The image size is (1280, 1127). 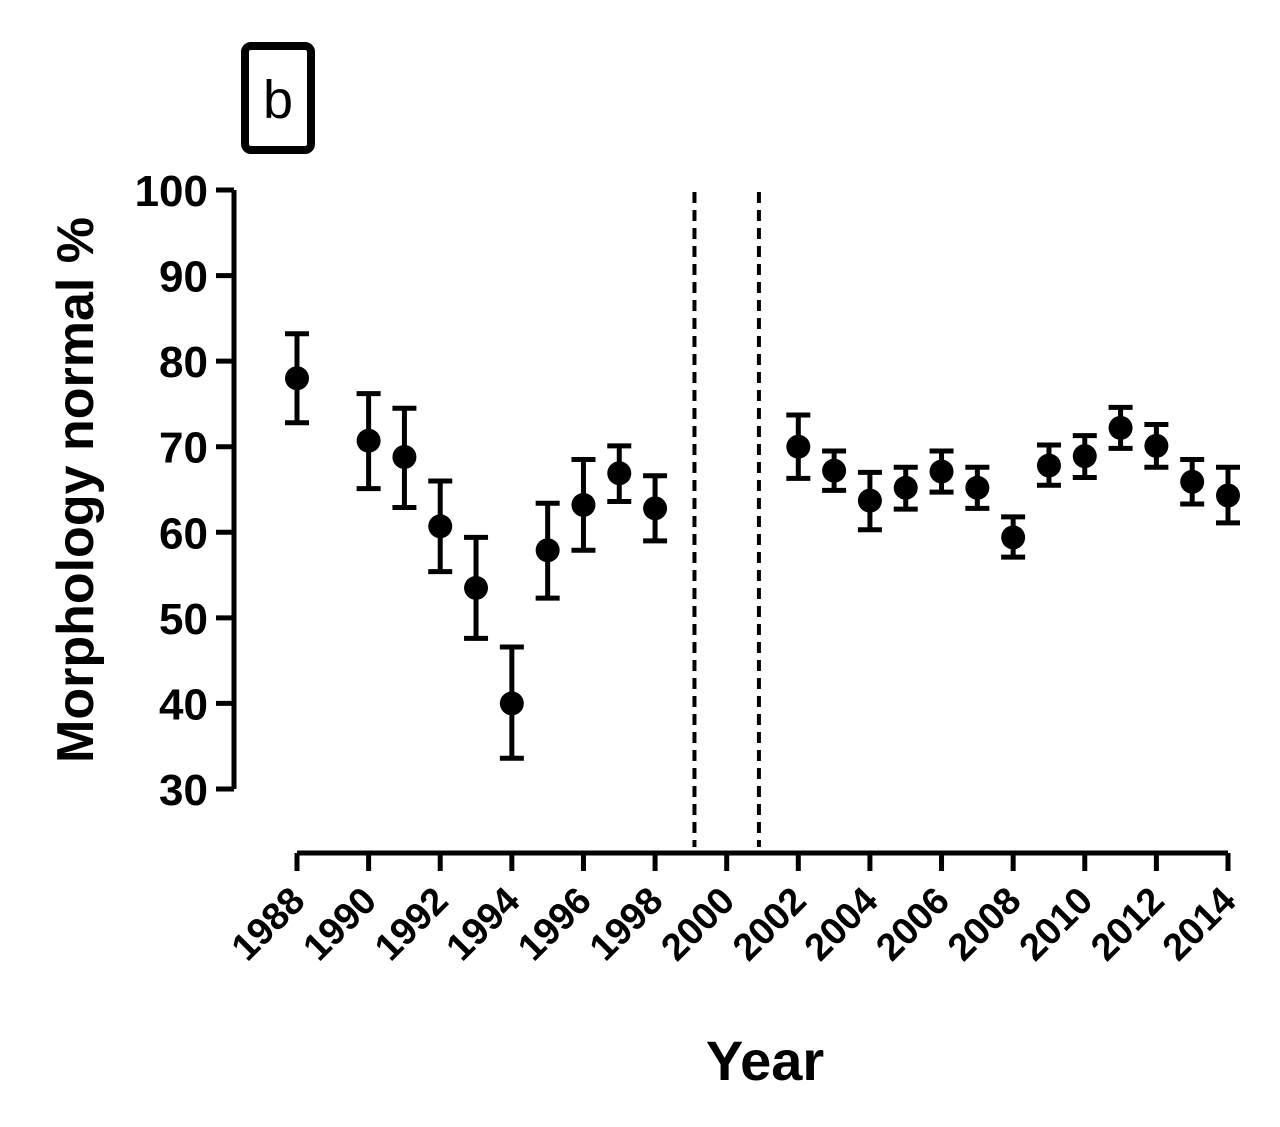 I want to click on x-tick-label: 1998, so click(x=626, y=924).